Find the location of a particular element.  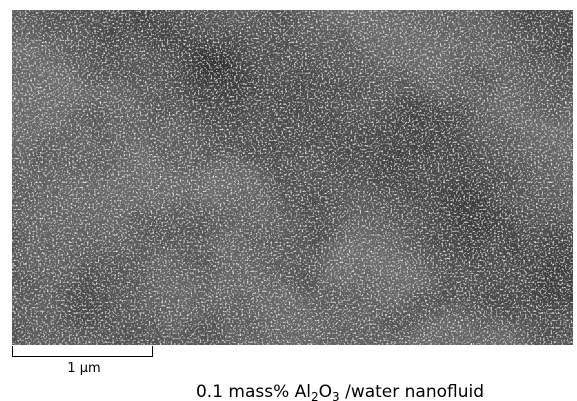

scale-bar: 1 μm is located at coordinates (82, 361).